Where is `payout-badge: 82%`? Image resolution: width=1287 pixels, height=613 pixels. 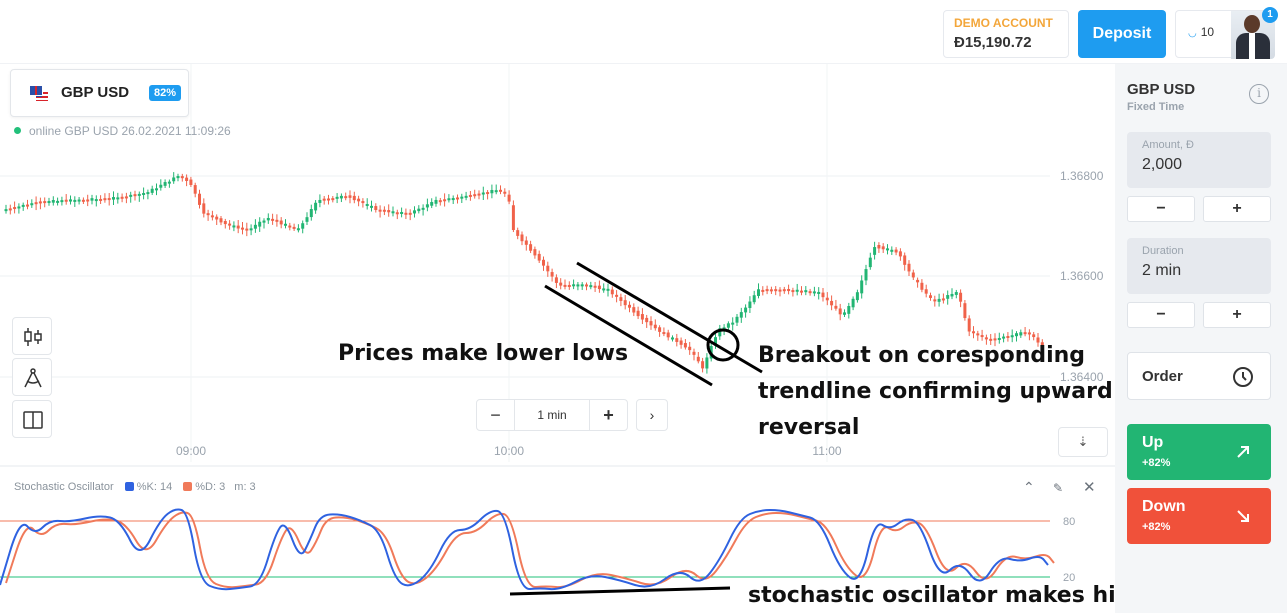
payout-badge: 82% is located at coordinates (165, 93).